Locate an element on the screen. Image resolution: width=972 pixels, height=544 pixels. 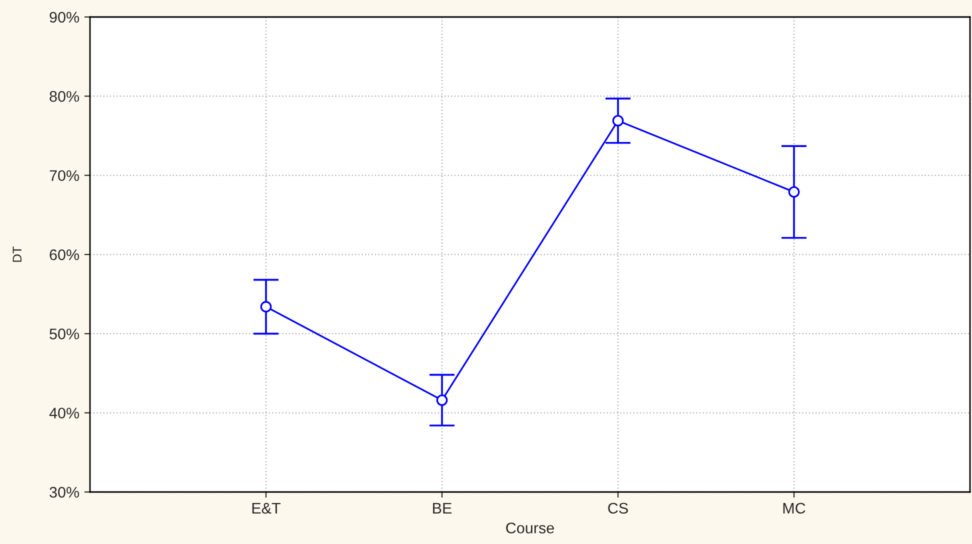
x-tick-label: BE is located at coordinates (442, 508).